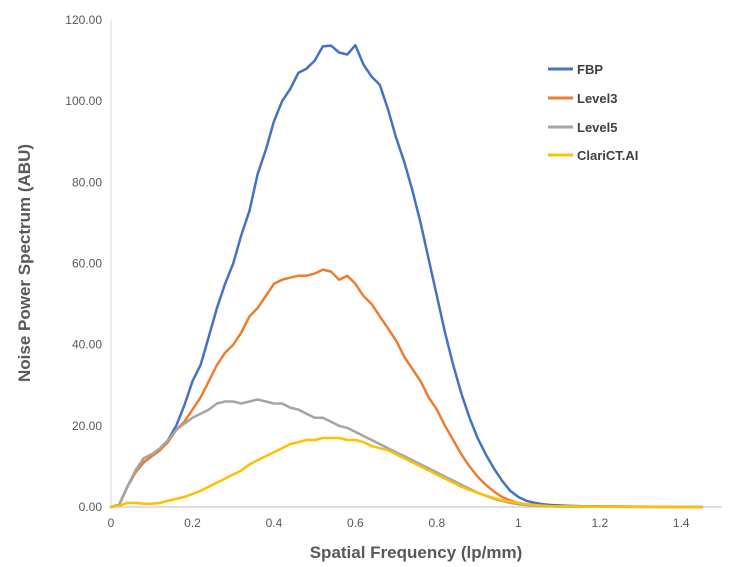 The height and width of the screenshot is (567, 730). What do you see at coordinates (590, 69) in the screenshot?
I see `legend-label-fbp: FBP` at bounding box center [590, 69].